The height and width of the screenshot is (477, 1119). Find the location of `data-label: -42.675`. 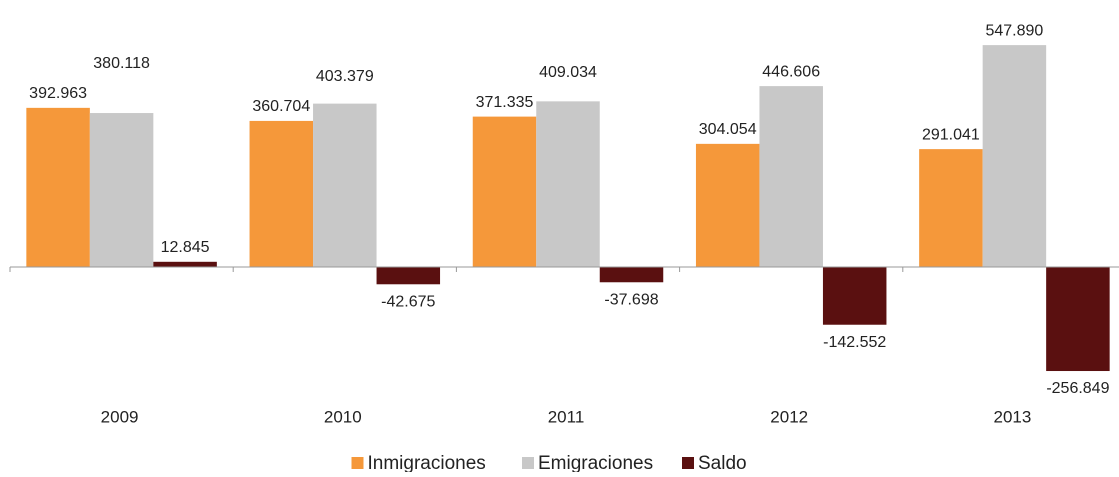

data-label: -42.675 is located at coordinates (408, 302).